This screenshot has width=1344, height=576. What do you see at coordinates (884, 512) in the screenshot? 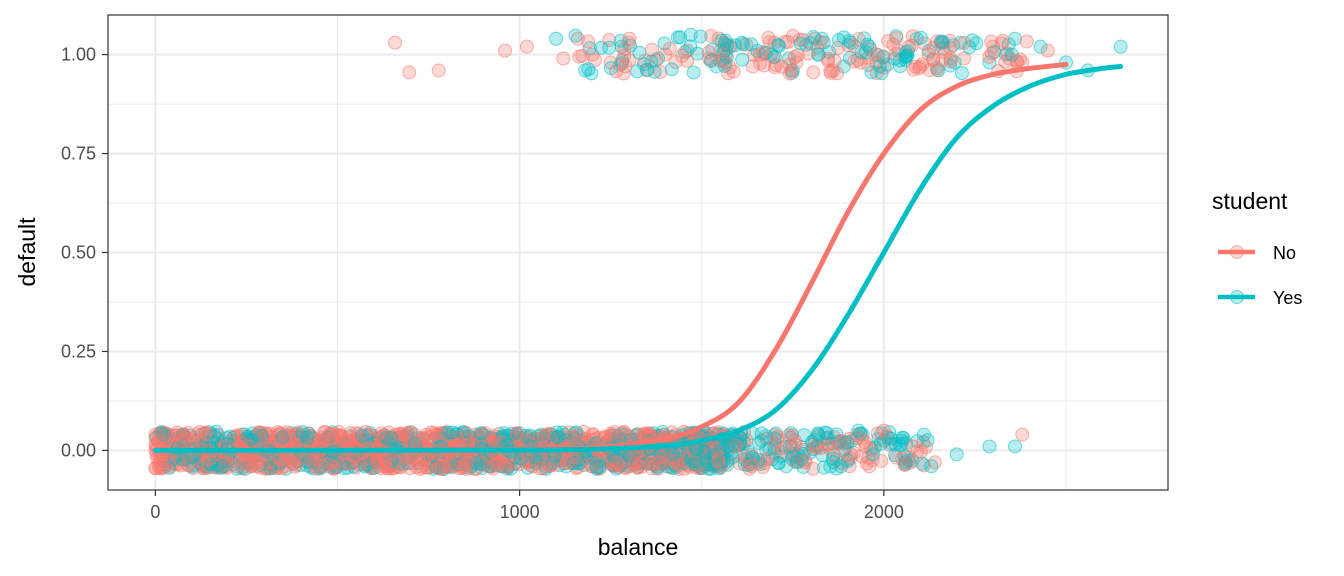
I see `x-tick-label: 2000` at bounding box center [884, 512].